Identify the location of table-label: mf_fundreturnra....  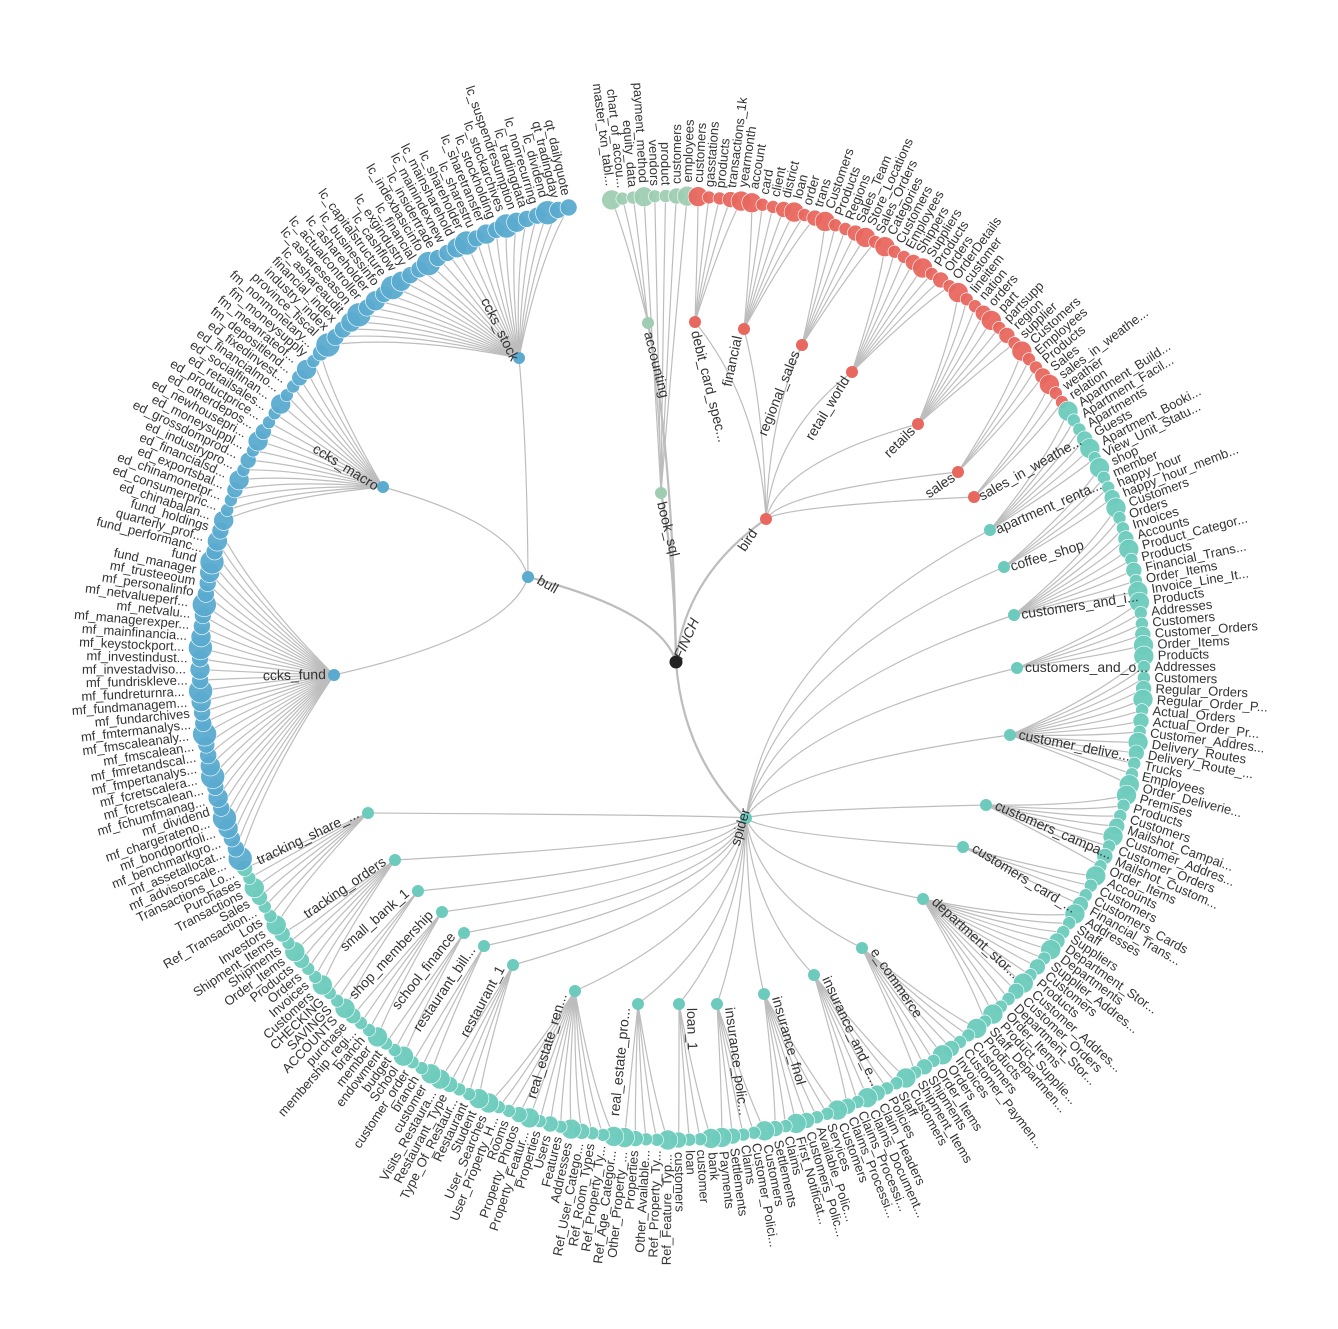
(133, 694).